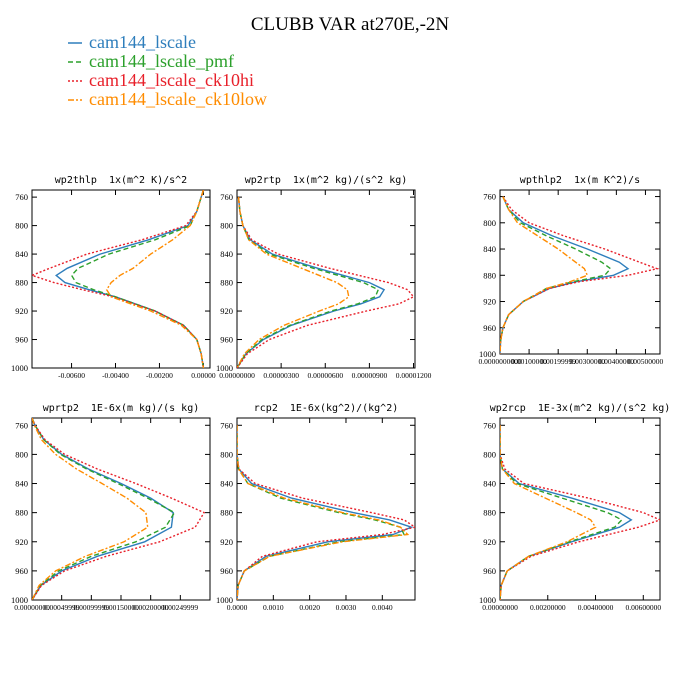 This screenshot has height=700, width=700. Describe the element at coordinates (508, 408) in the screenshot. I see `panel-title-variable: wp2rcp` at that location.